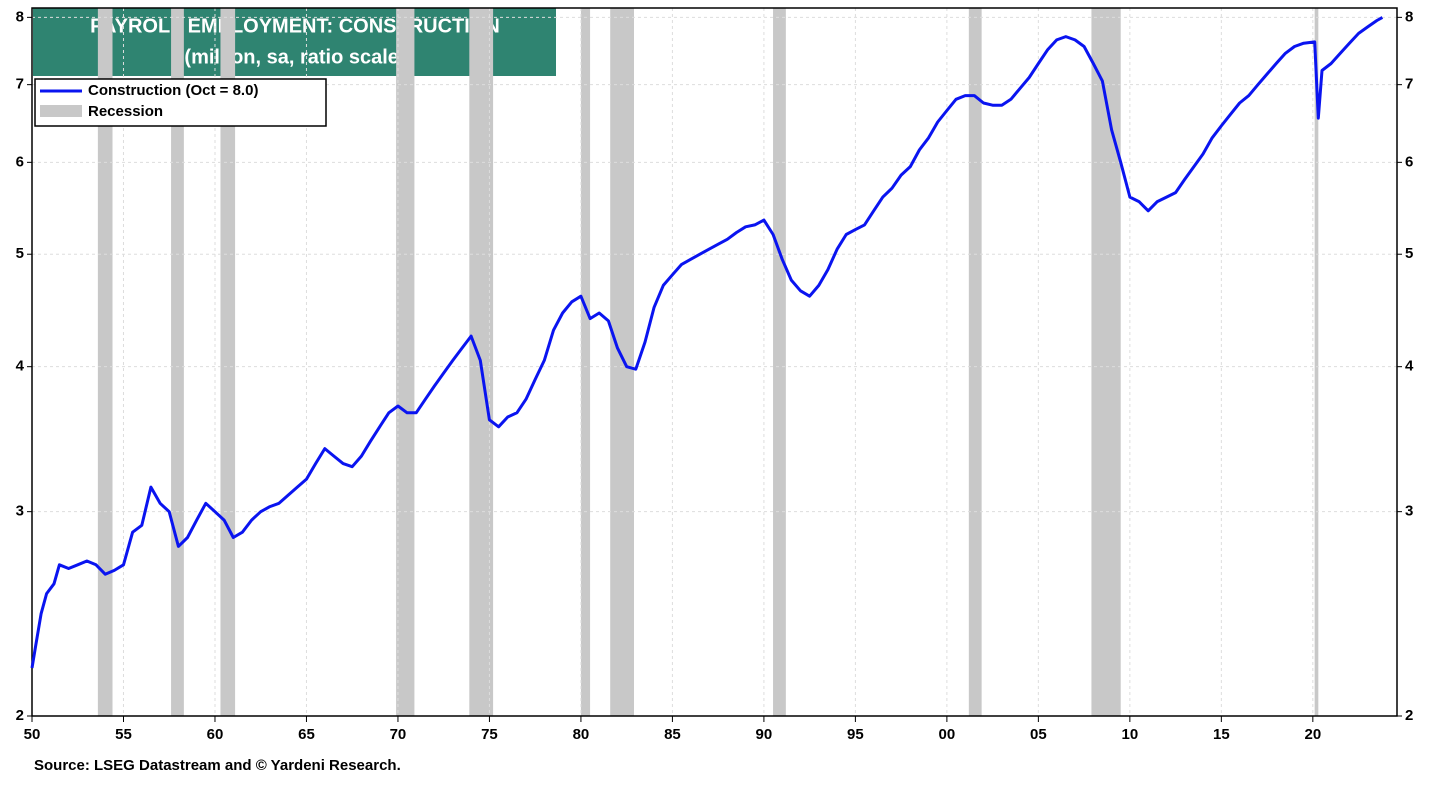 The height and width of the screenshot is (785, 1443). What do you see at coordinates (215, 734) in the screenshot?
I see `x-tick-label: 60` at bounding box center [215, 734].